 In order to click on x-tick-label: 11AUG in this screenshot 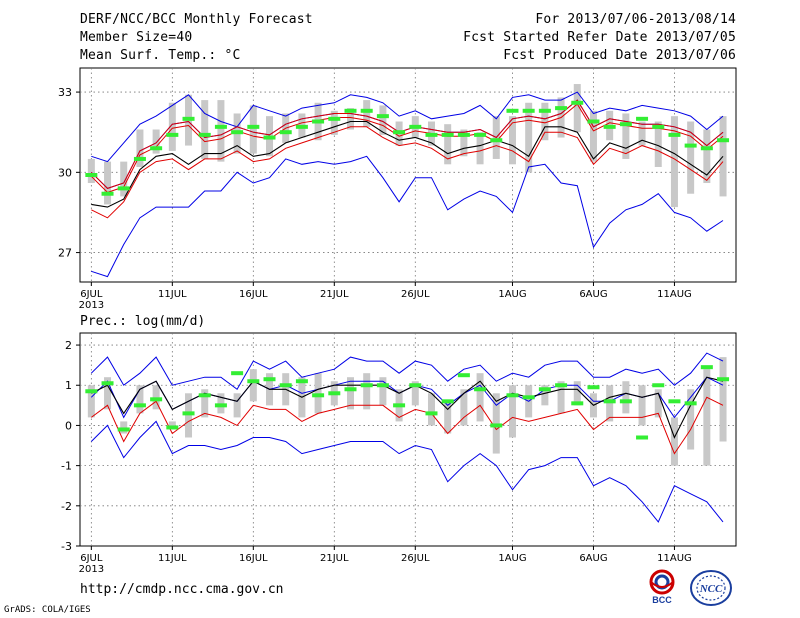, I will do `click(674, 558)`.